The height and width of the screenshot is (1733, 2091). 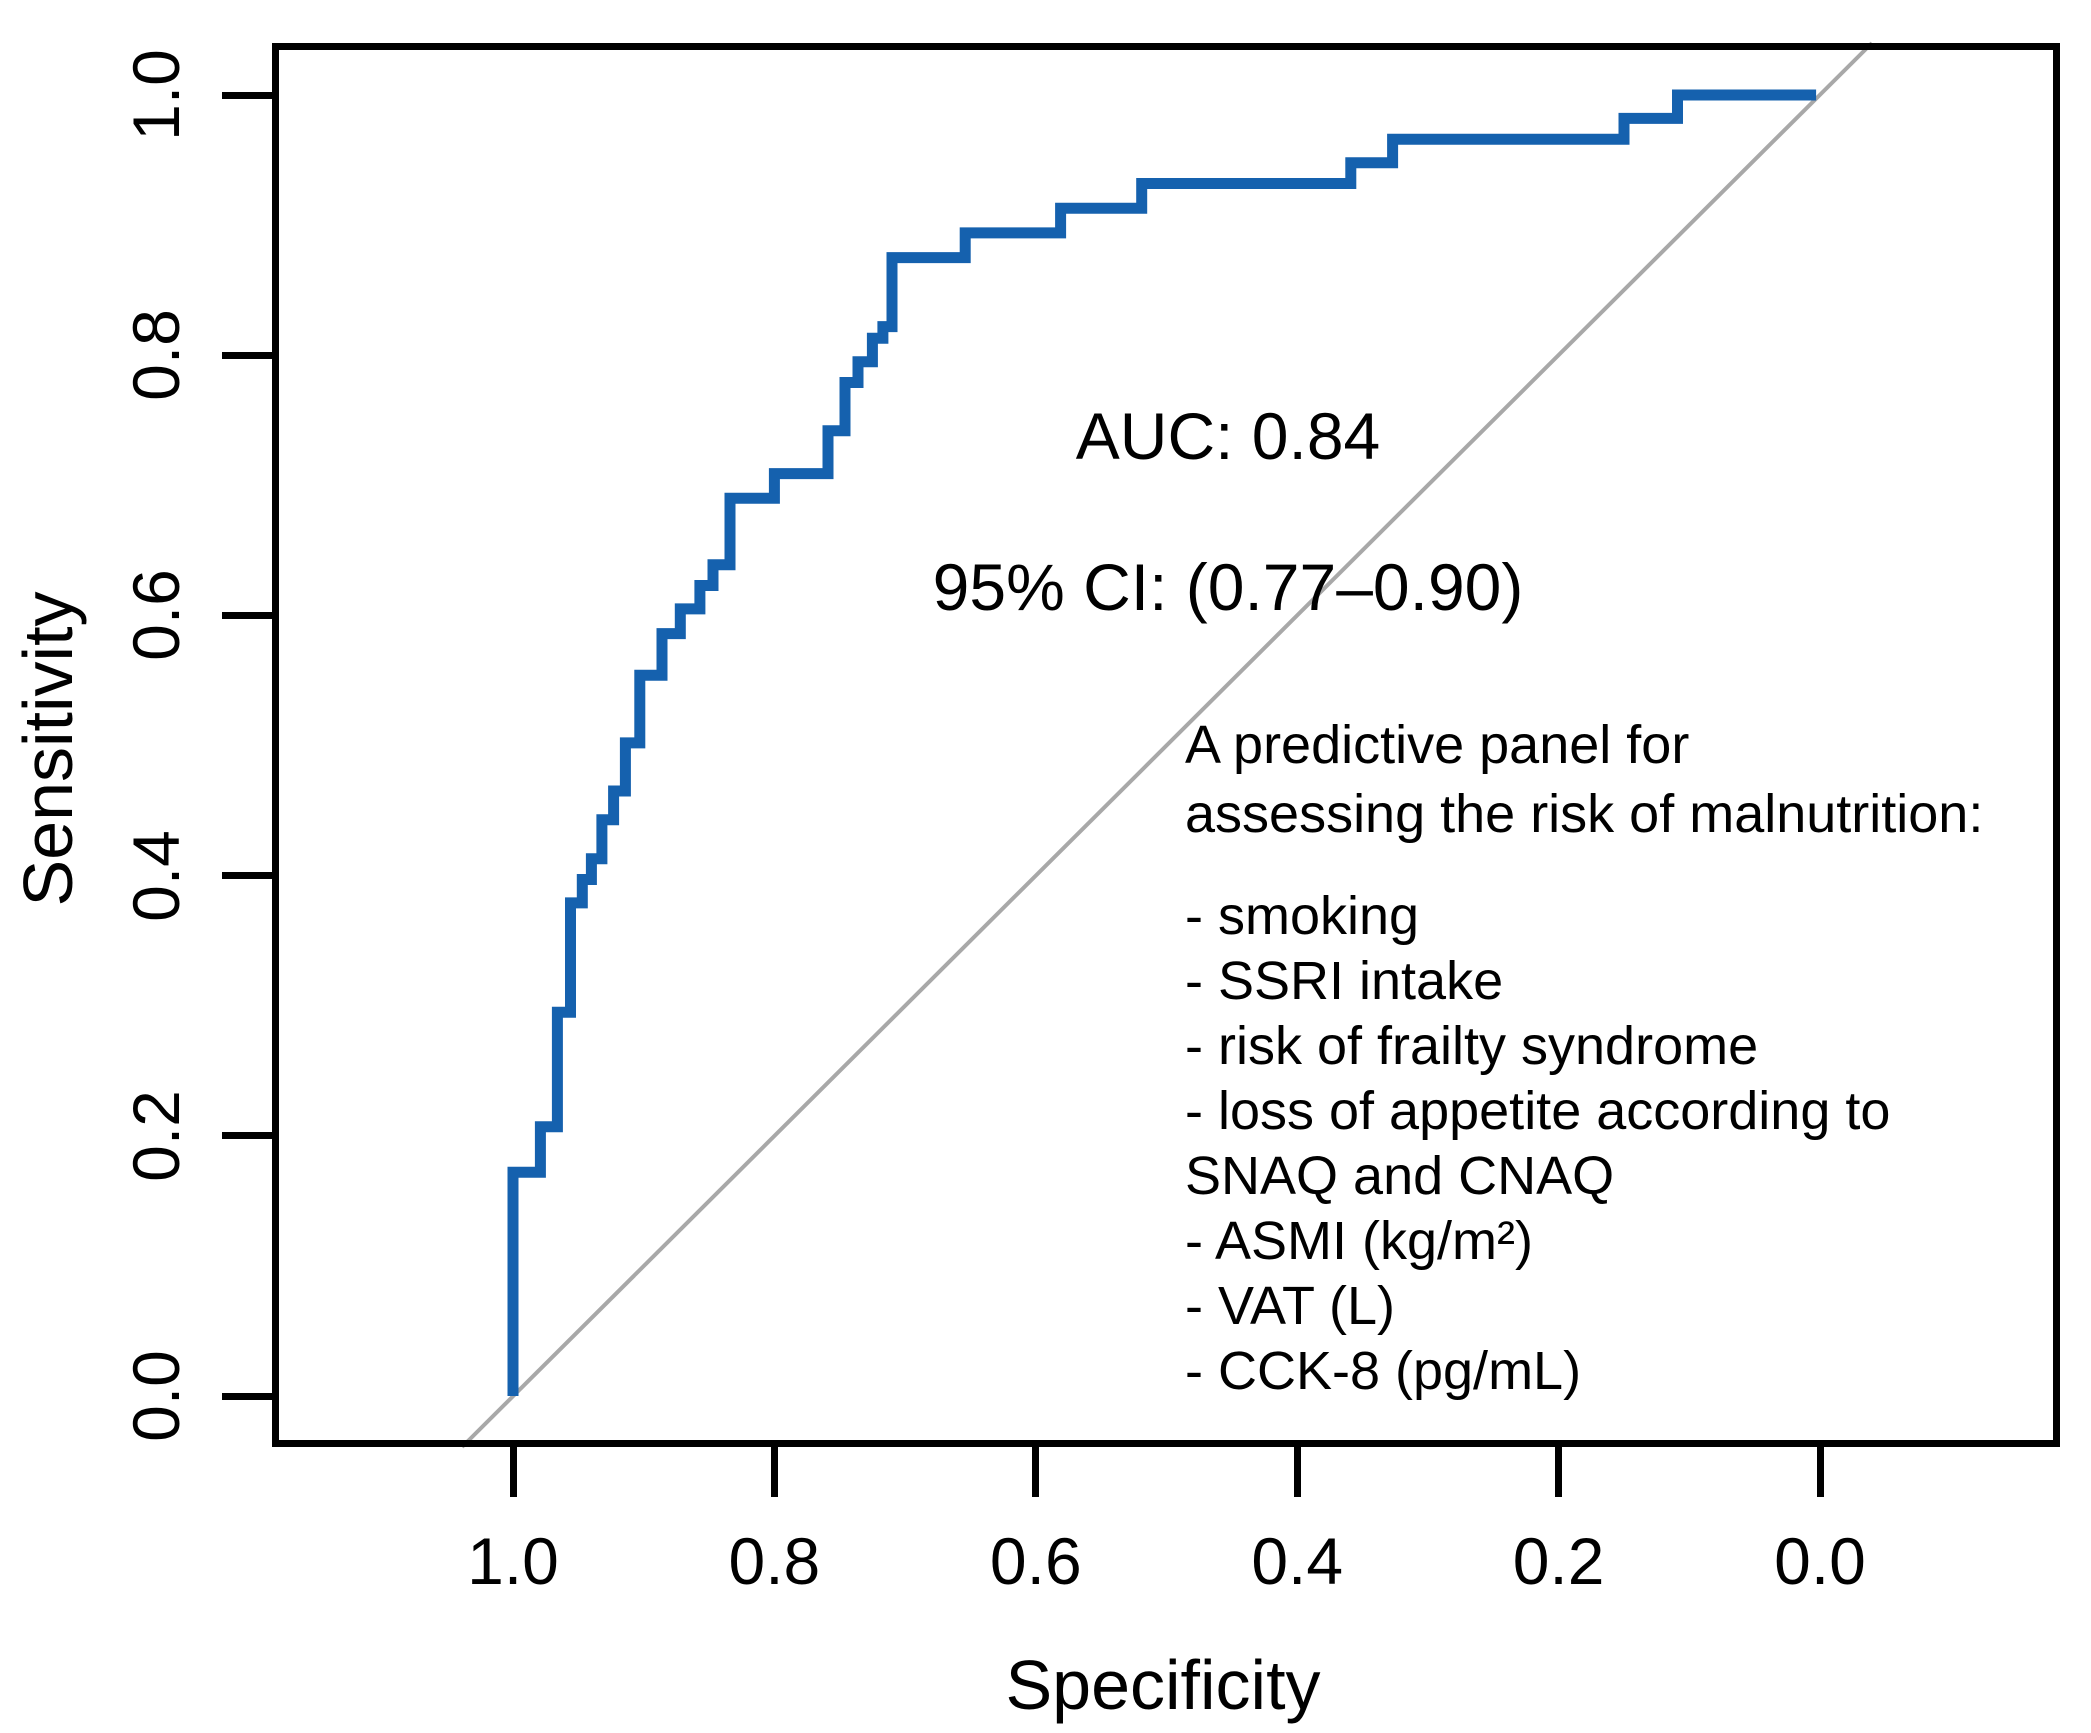 What do you see at coordinates (1383, 1371) in the screenshot?
I see `panel-item: - CCK-8 (pg/mL)` at bounding box center [1383, 1371].